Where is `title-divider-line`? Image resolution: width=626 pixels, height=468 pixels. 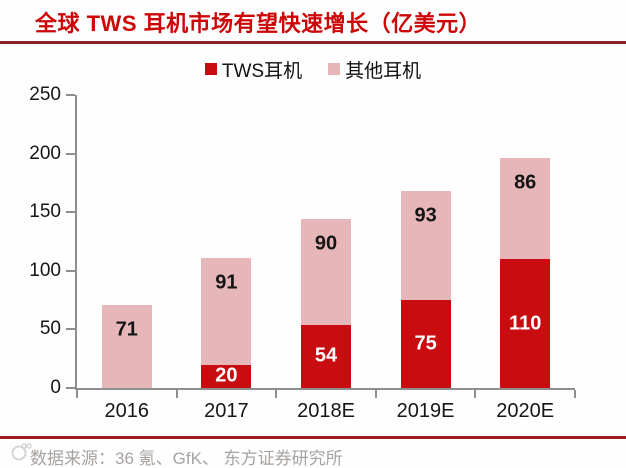
title-divider-line is located at coordinates (313, 42).